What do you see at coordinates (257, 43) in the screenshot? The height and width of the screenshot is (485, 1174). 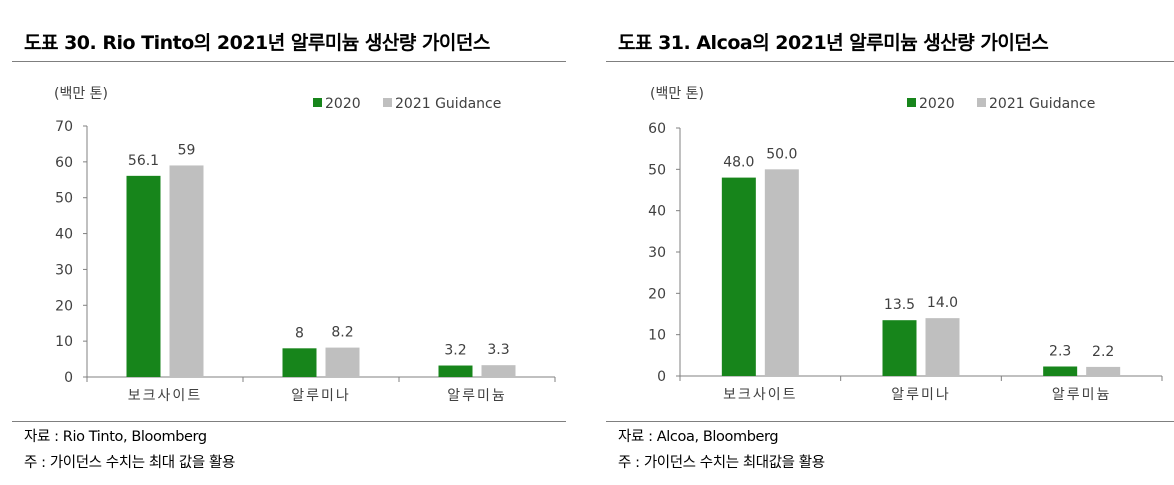 I see `chart-title: 도표 30. Rio Tinto의 2021년 알루미늄 생산량 가이던스` at bounding box center [257, 43].